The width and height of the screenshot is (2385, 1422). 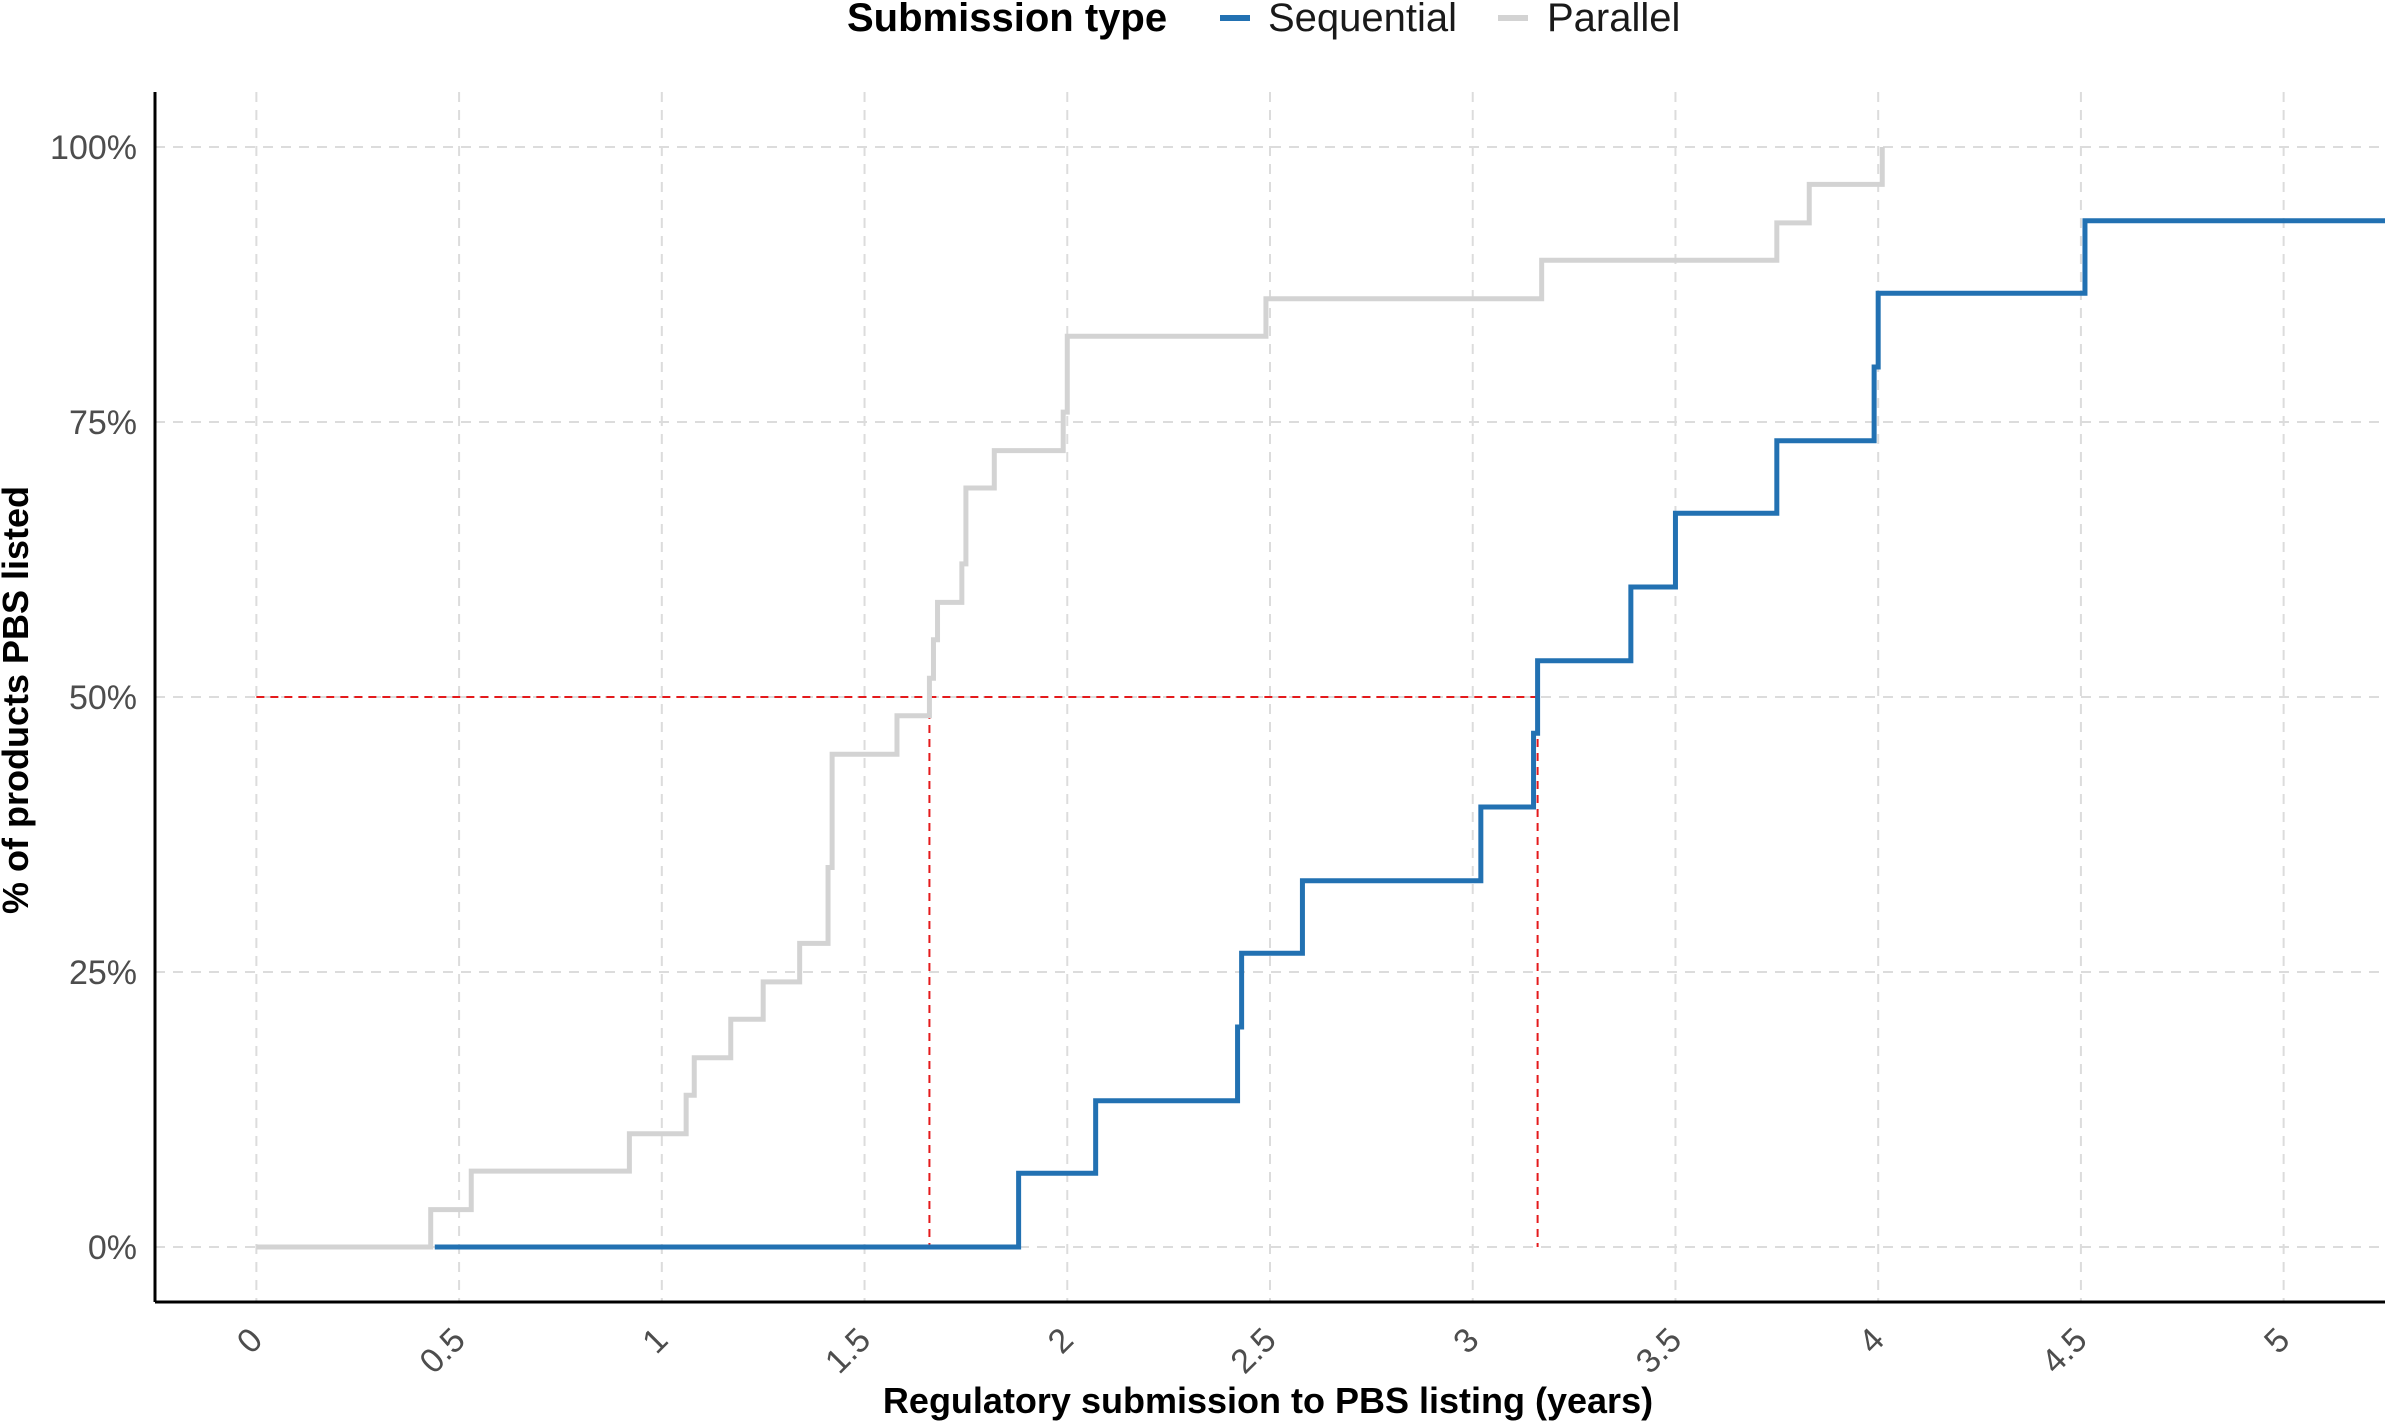 What do you see at coordinates (1659, 1351) in the screenshot?
I see `x-tick-label: 3.5` at bounding box center [1659, 1351].